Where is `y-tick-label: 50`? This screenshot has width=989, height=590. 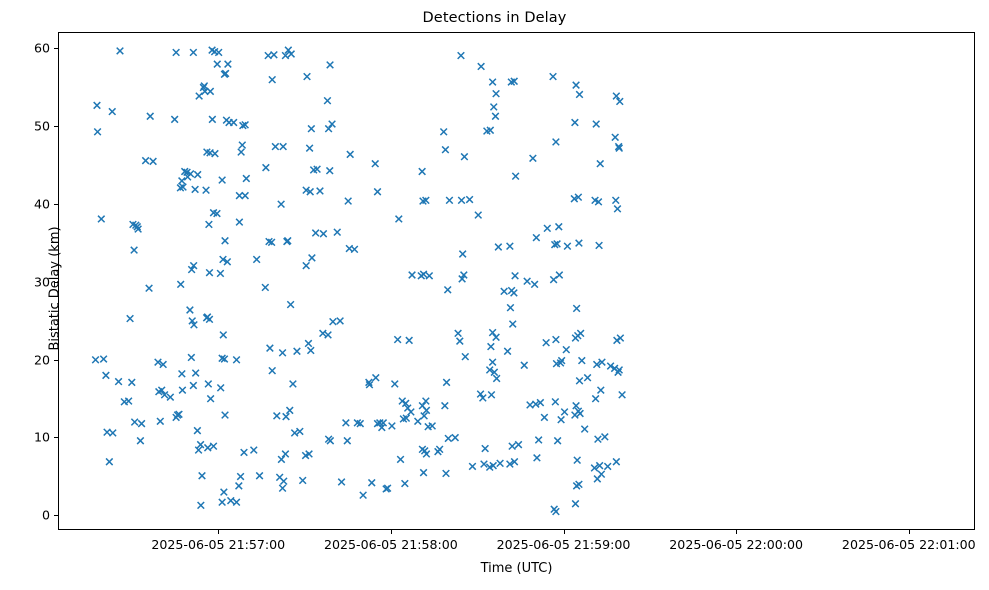
y-tick-label: 50 is located at coordinates (41, 126).